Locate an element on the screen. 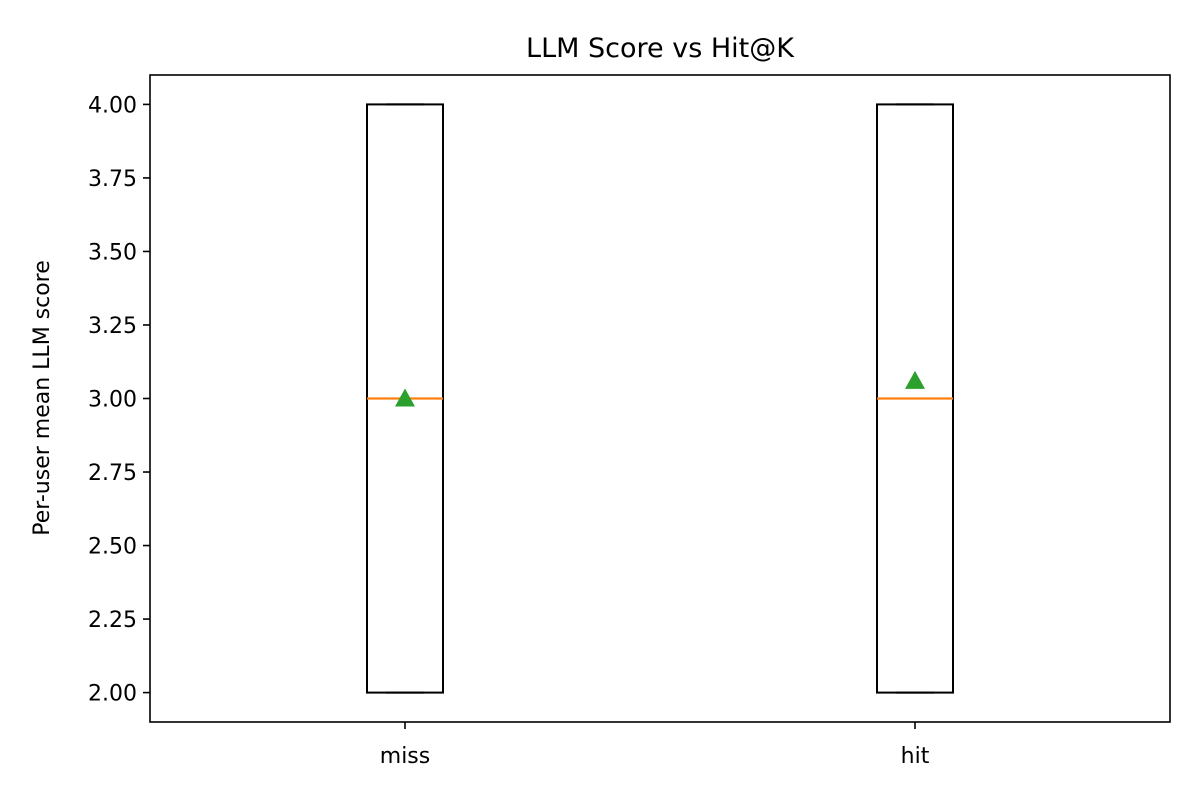 The image size is (1200, 800). y-axis-ticks: 2.00 2.25 2.50 2.75 3.00 3.25 3.50 3.75 4.00 is located at coordinates (119, 400).